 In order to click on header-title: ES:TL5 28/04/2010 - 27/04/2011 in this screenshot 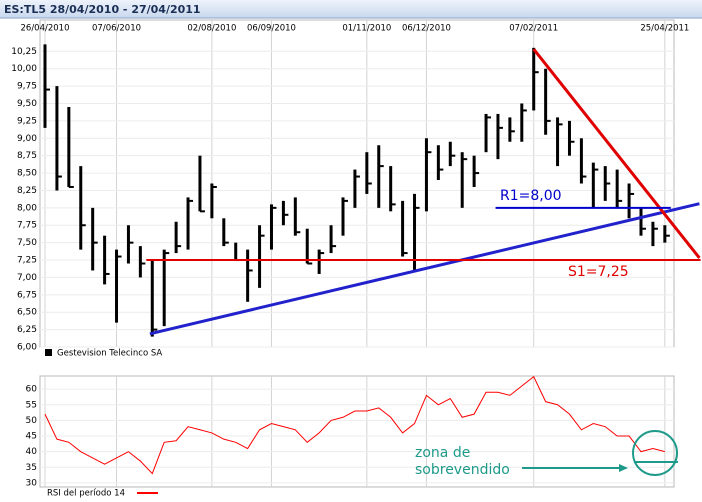, I will do `click(102, 9)`.